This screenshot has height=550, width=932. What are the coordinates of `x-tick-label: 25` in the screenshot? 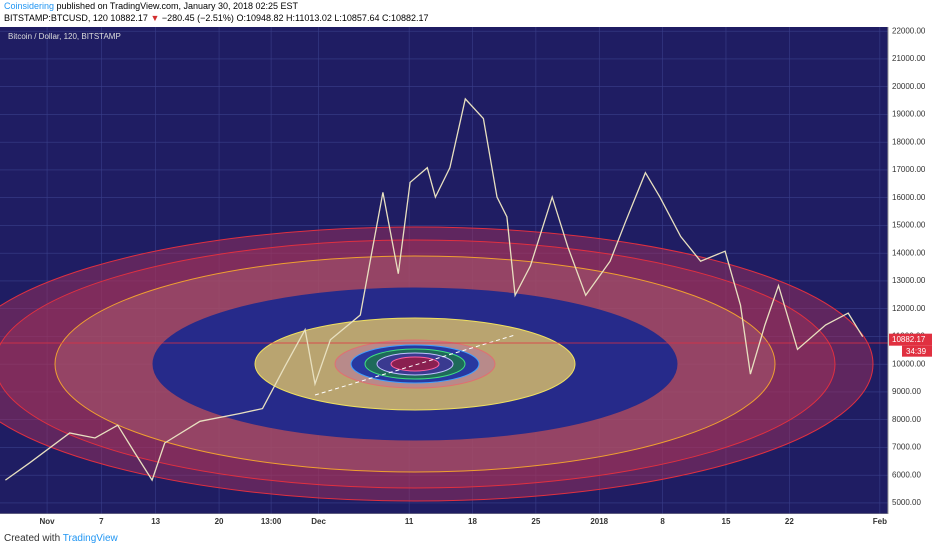 It's located at (535, 521).